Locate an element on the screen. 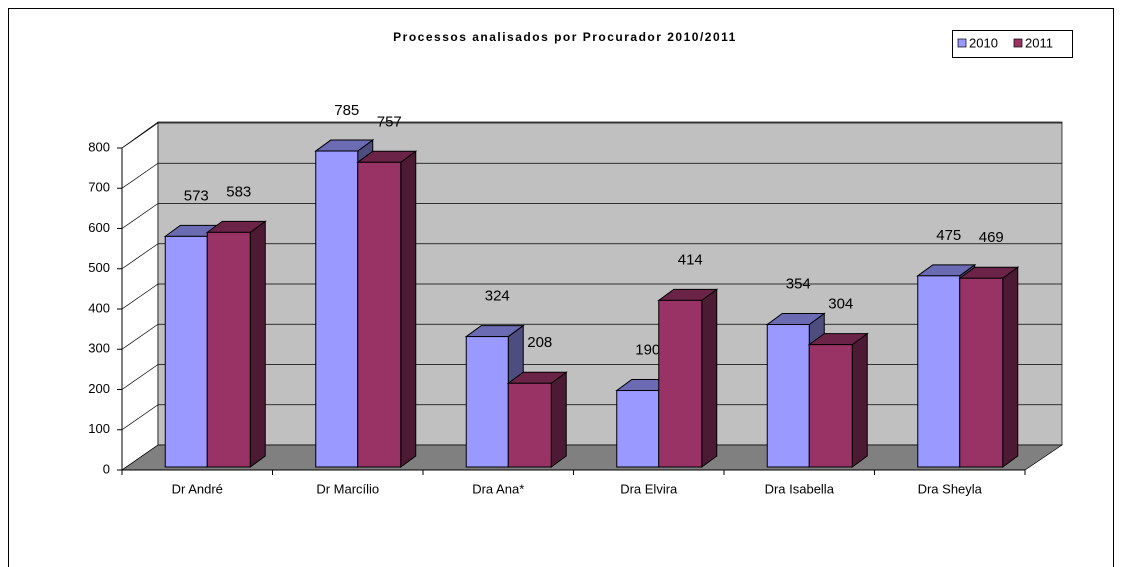 This screenshot has width=1122, height=567. value-label: 757 is located at coordinates (389, 121).